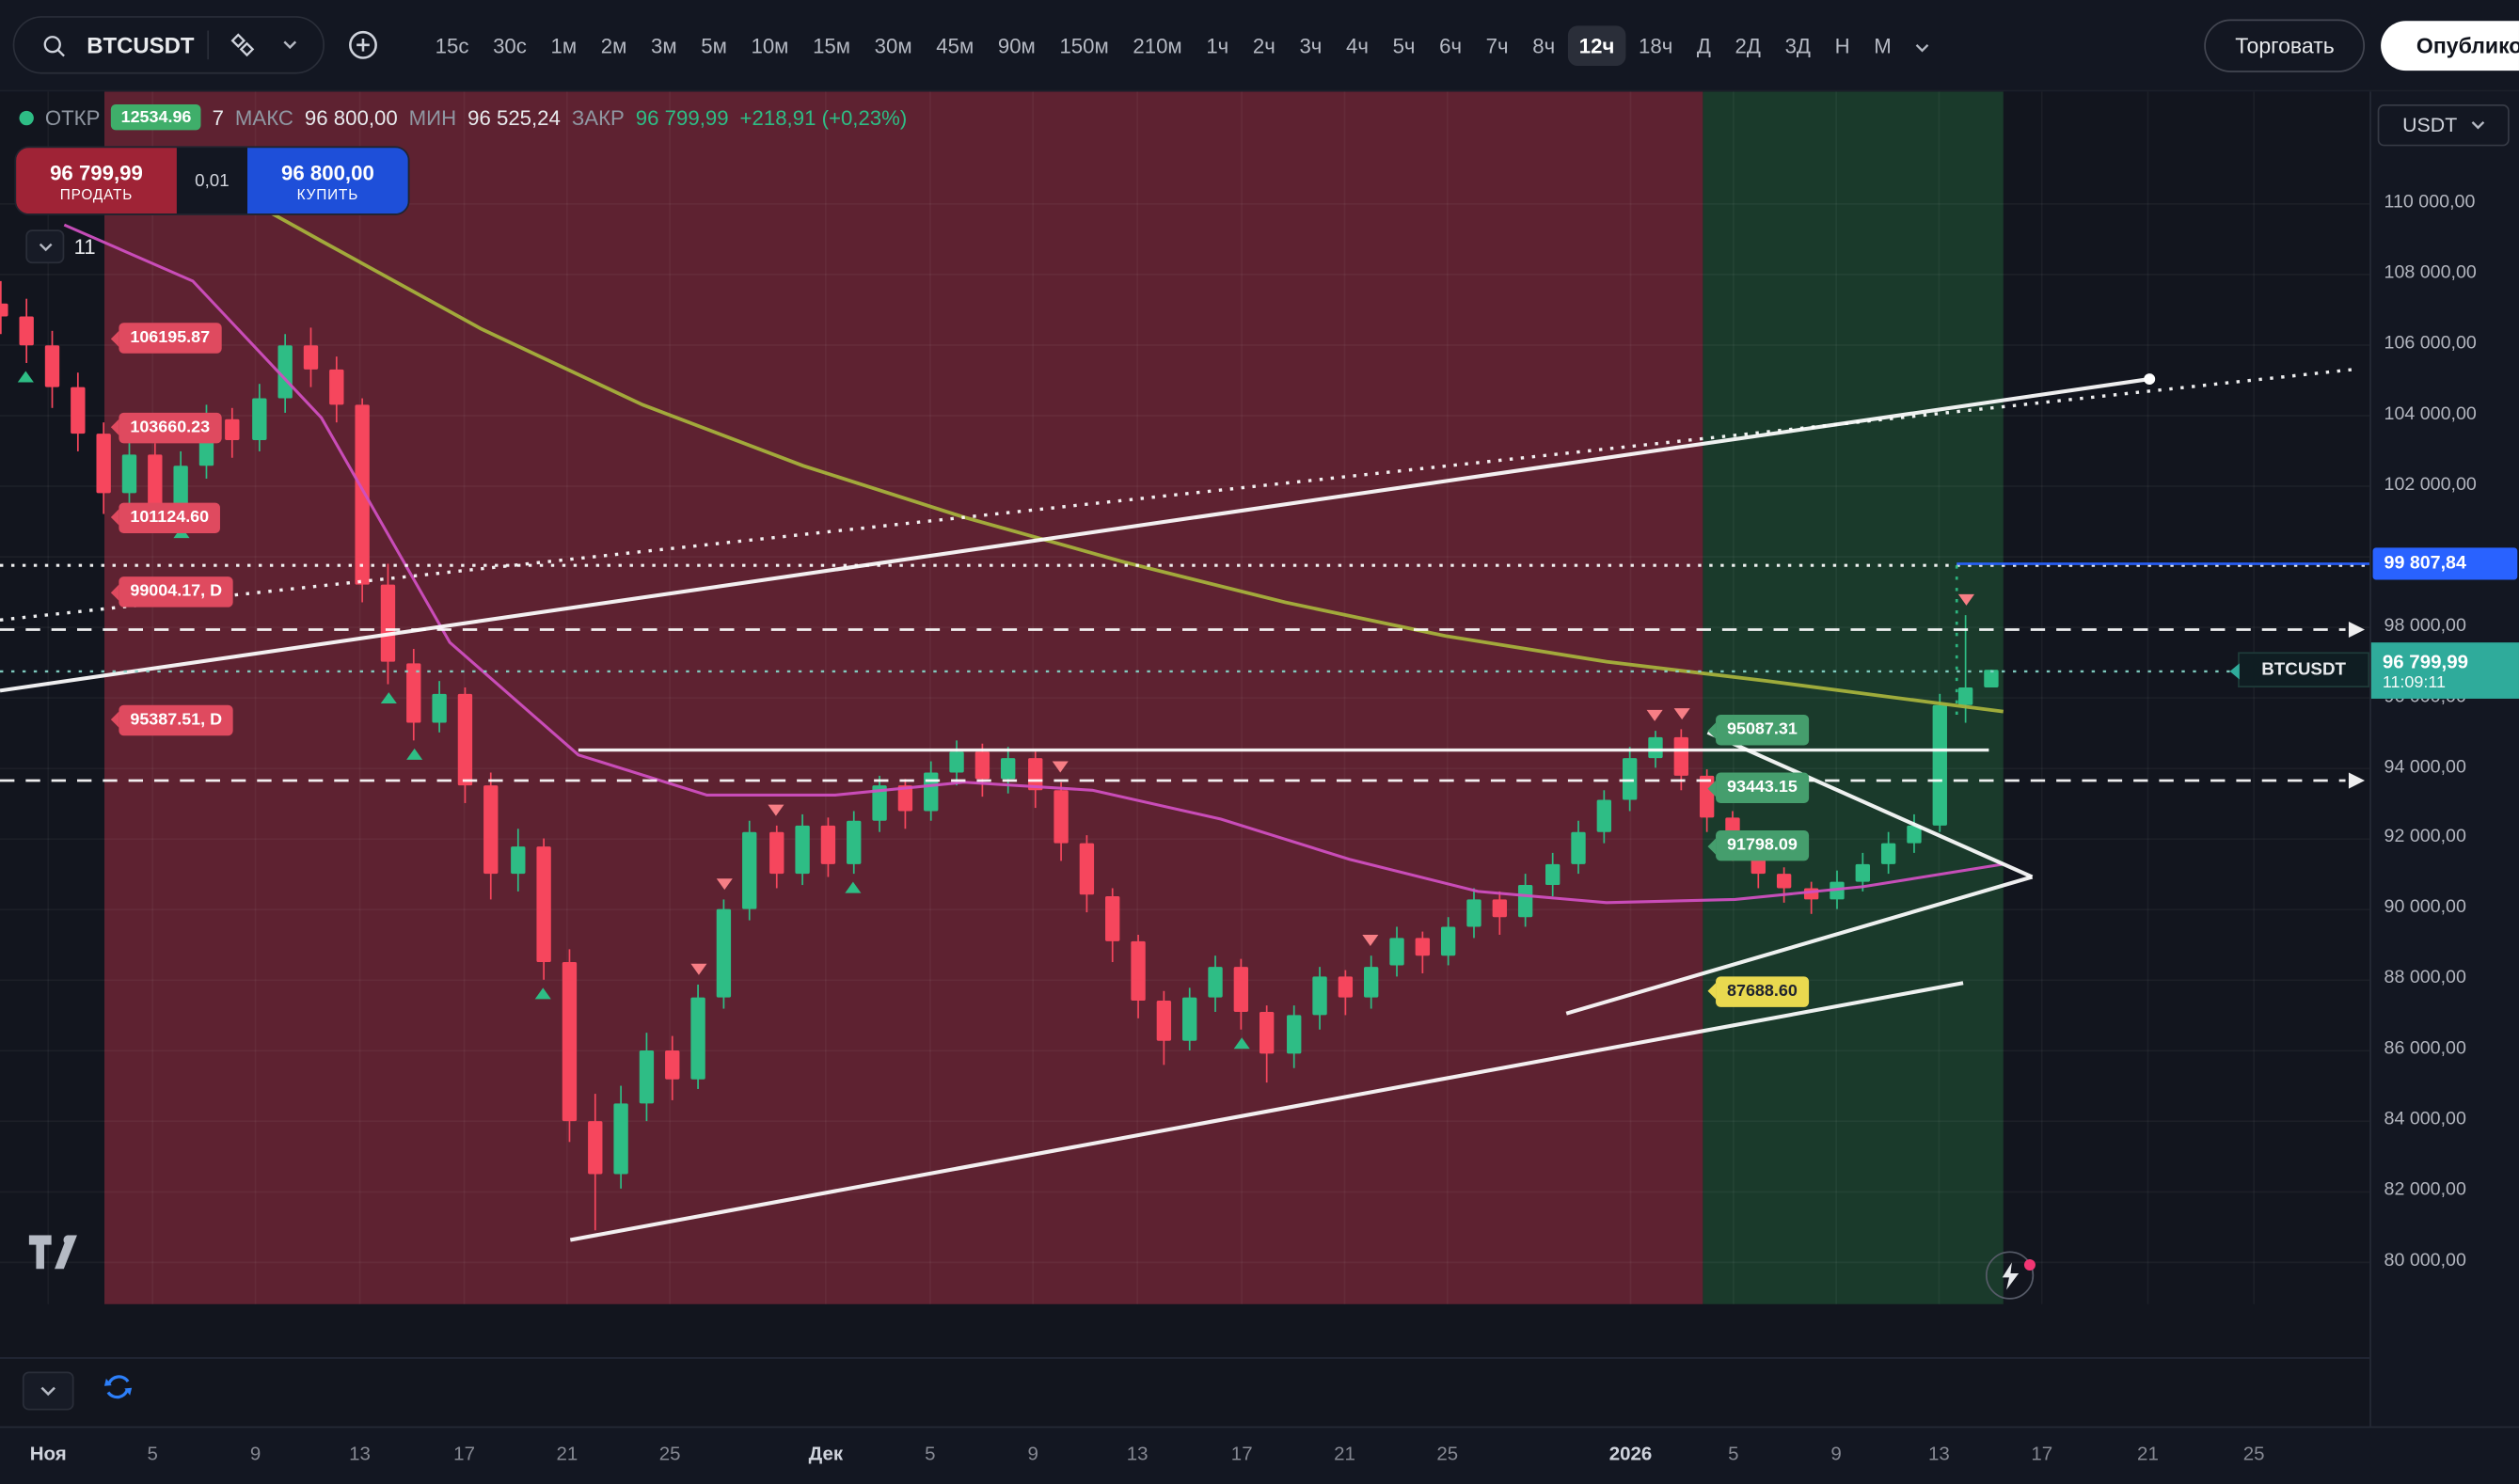 The width and height of the screenshot is (2519, 1484). Describe the element at coordinates (955, 44) in the screenshot. I see `timeframe-45м: 45м` at that location.